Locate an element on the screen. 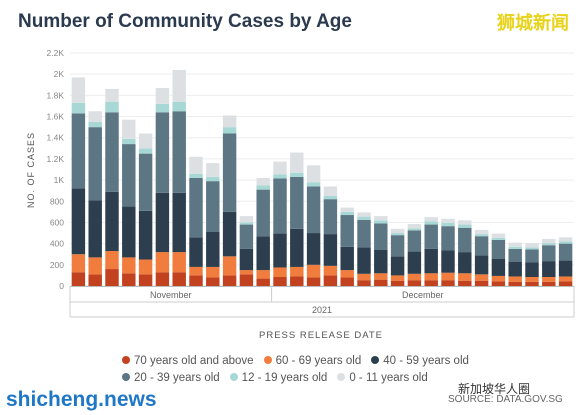  legend-label: 60 - 69 years old is located at coordinates (318, 361).